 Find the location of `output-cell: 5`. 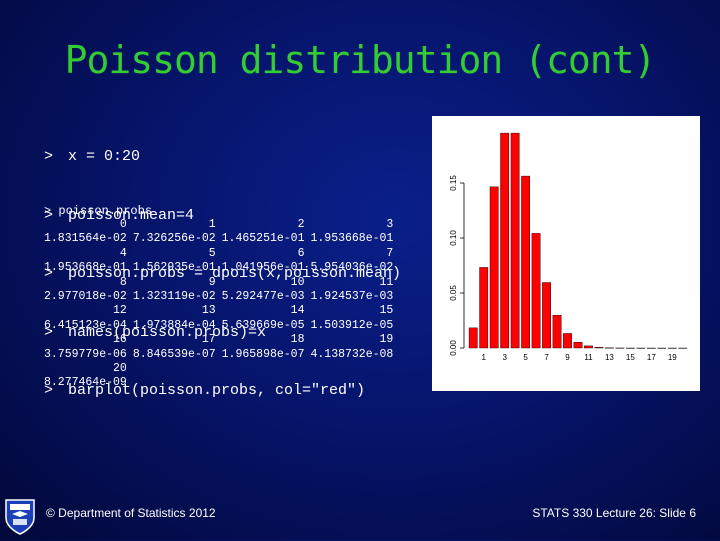

output-cell: 5 is located at coordinates (171, 254).